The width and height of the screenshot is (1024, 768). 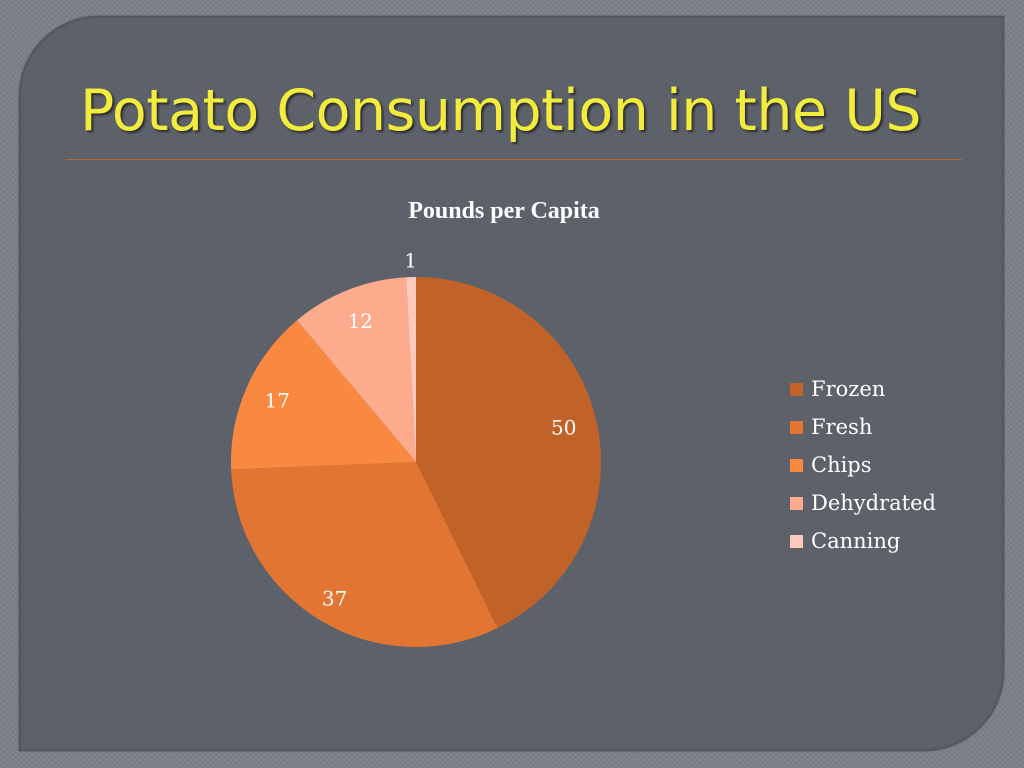 What do you see at coordinates (856, 541) in the screenshot?
I see `legend-label-canning: Canning` at bounding box center [856, 541].